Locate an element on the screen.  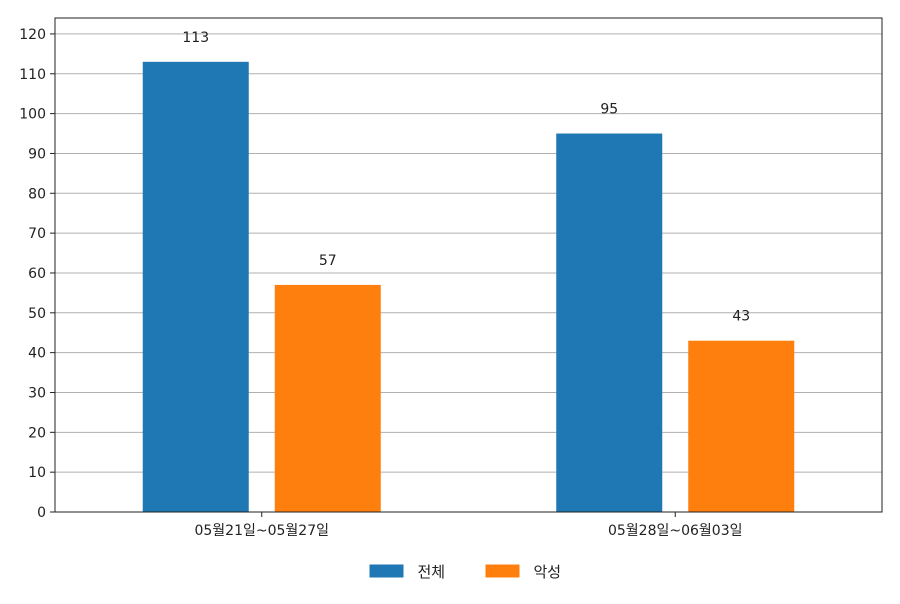
x-tick-label: 05월21일~05월27일 is located at coordinates (261, 531).